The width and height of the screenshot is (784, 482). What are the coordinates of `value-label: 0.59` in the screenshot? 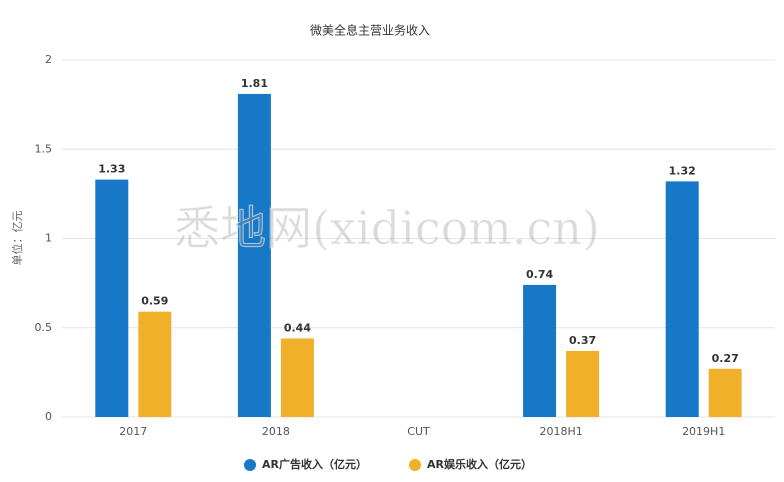 It's located at (154, 301).